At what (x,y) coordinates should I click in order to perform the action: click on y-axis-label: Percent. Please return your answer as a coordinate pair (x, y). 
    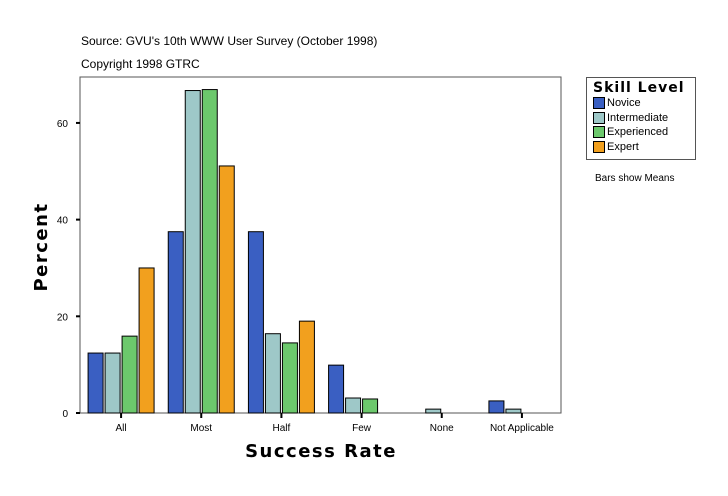
    Looking at the image, I should click on (41, 246).